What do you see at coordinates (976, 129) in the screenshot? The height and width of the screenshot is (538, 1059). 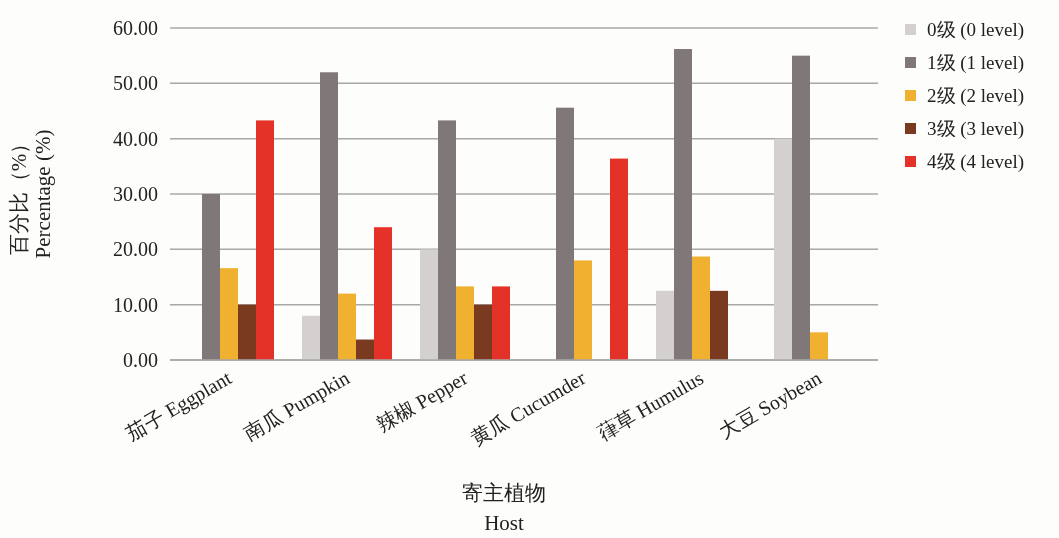 I see `legend-label: 3级 (3 level)` at bounding box center [976, 129].